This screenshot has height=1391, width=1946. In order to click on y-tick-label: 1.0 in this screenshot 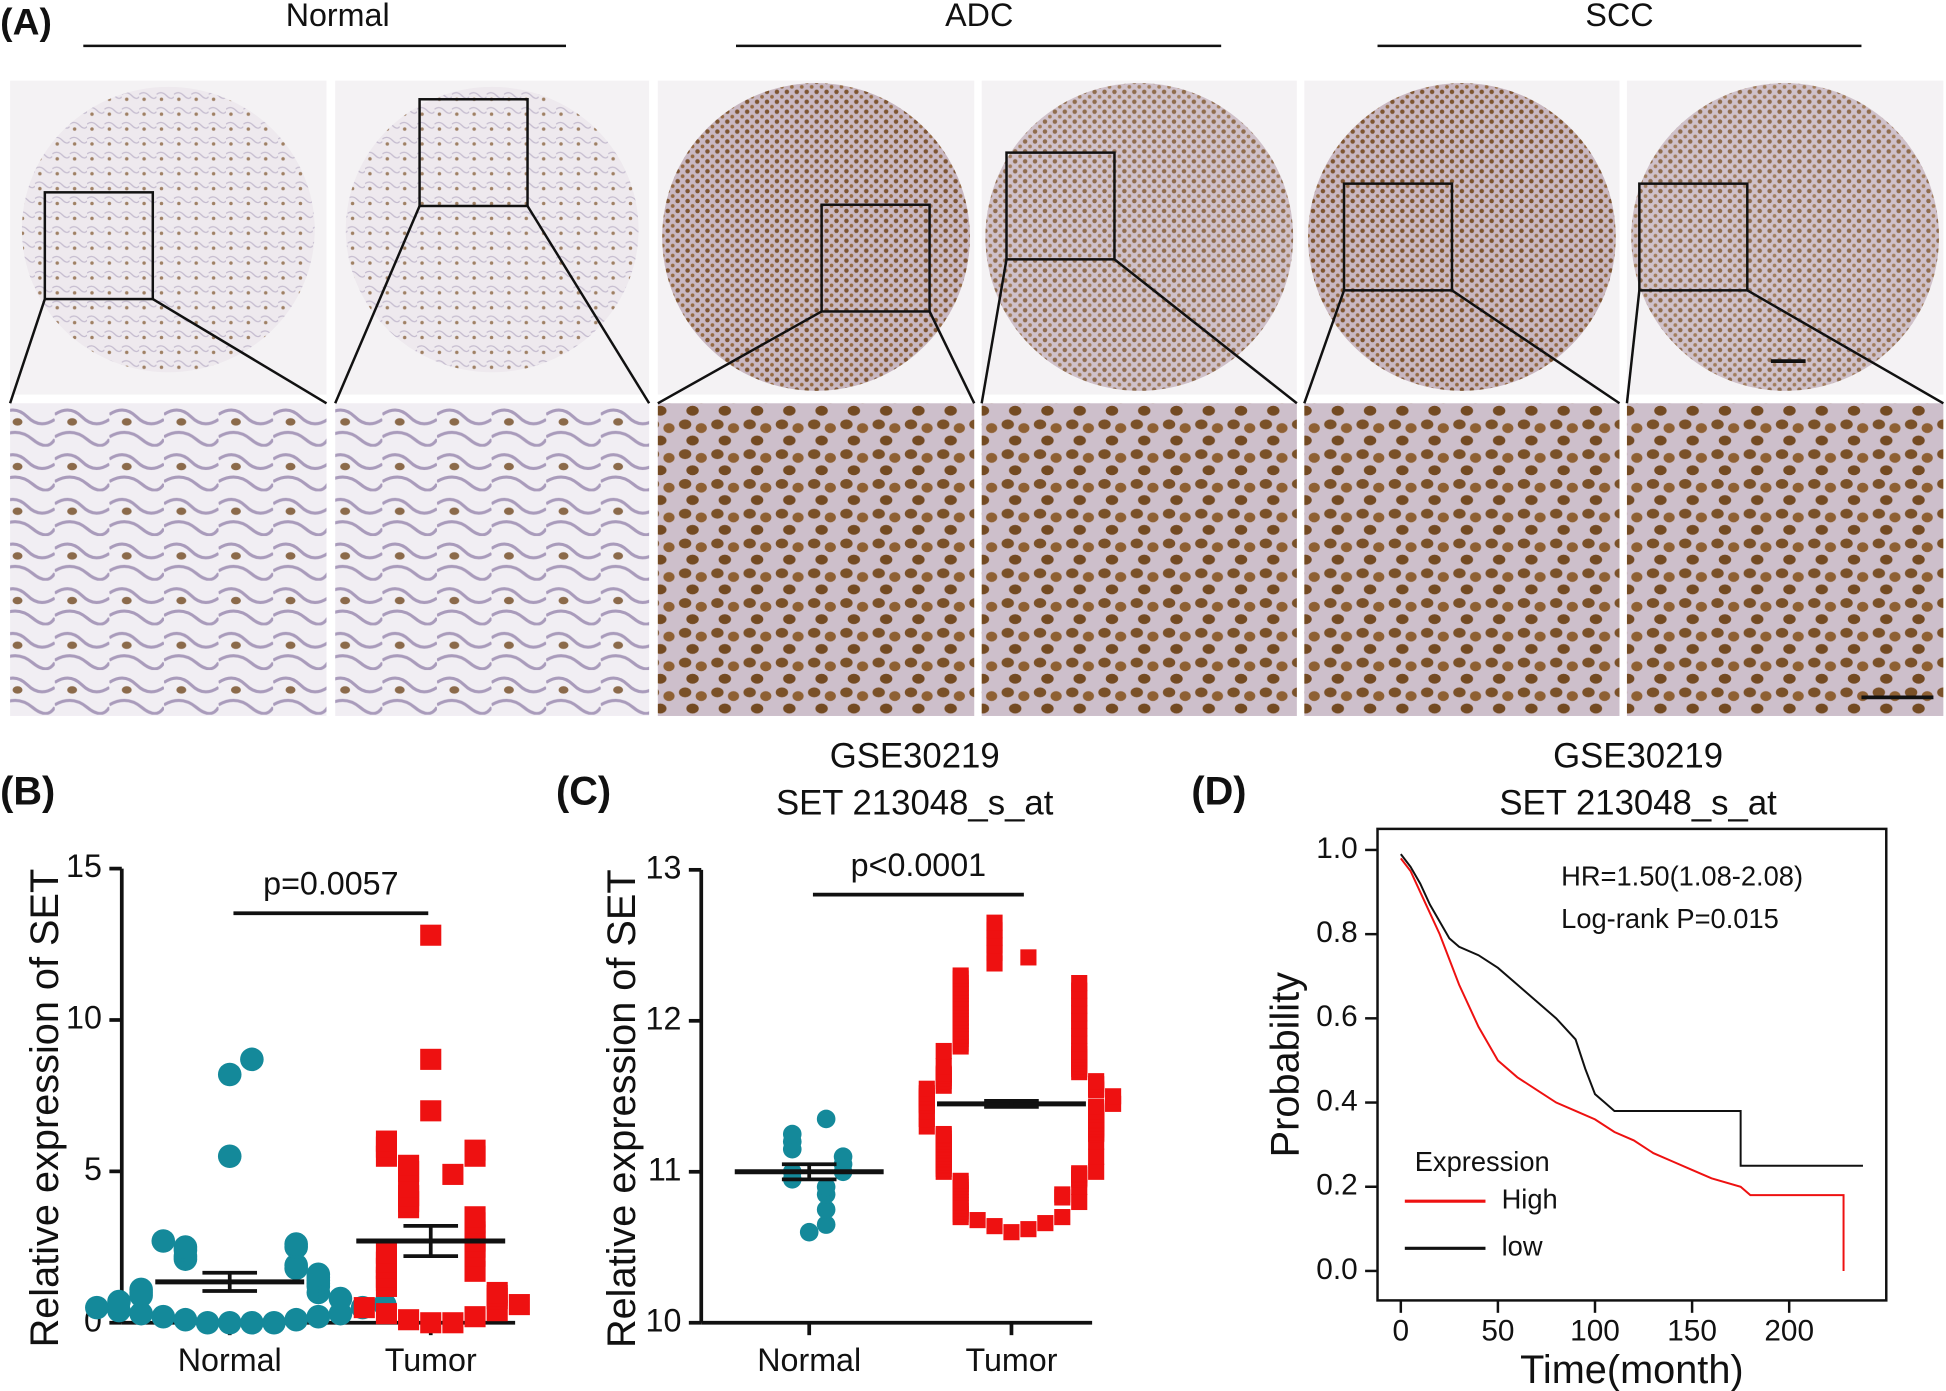, I will do `click(1336, 848)`.